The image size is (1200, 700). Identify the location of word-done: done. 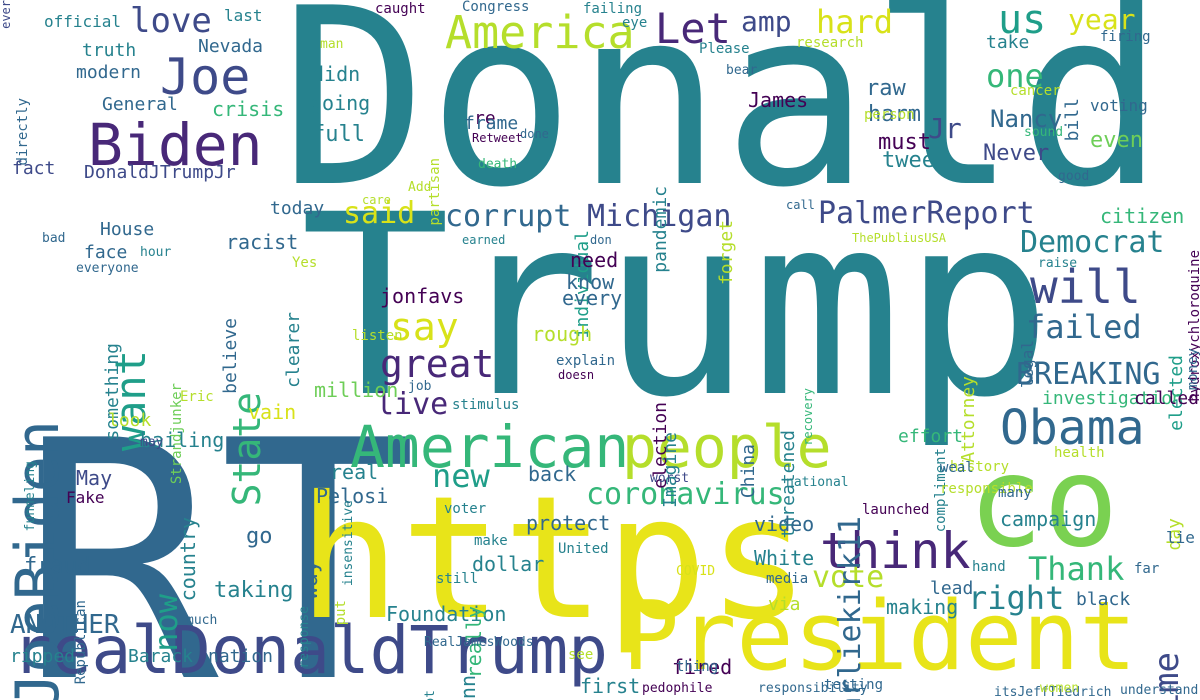
(534, 134).